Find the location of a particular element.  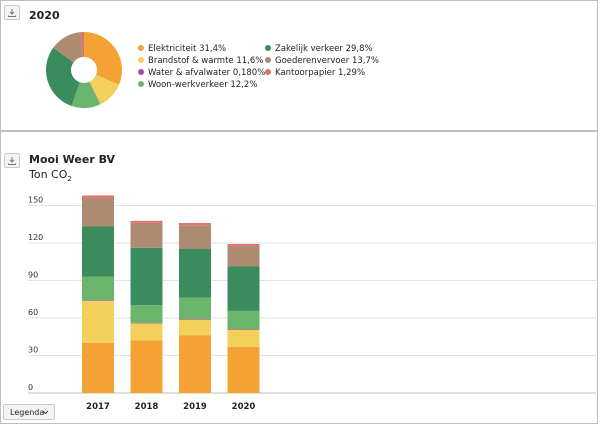

pie-legend-item: Brandstof & warmte 11,6% is located at coordinates (200, 61).